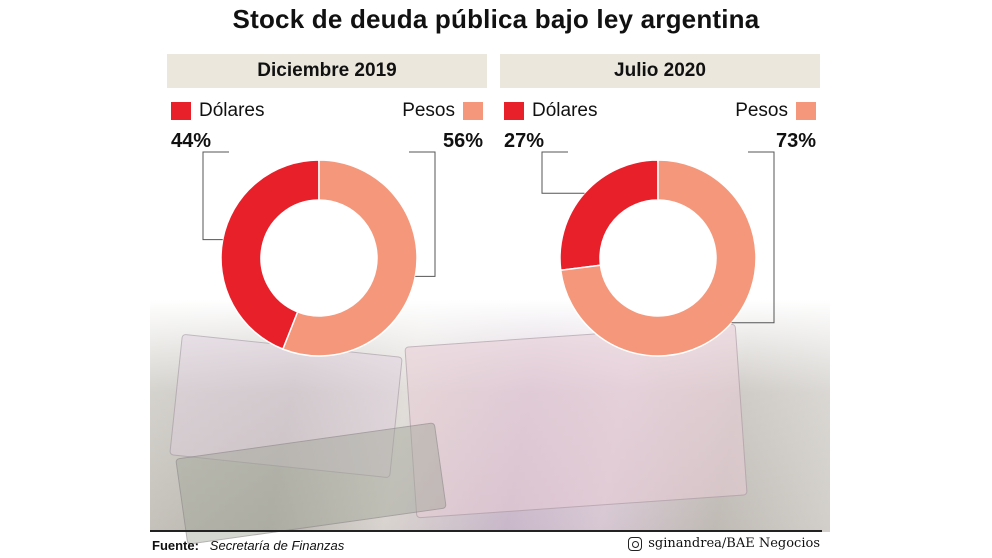 The height and width of the screenshot is (558, 992). What do you see at coordinates (175, 545) in the screenshot?
I see `source-label: Fuente:` at bounding box center [175, 545].